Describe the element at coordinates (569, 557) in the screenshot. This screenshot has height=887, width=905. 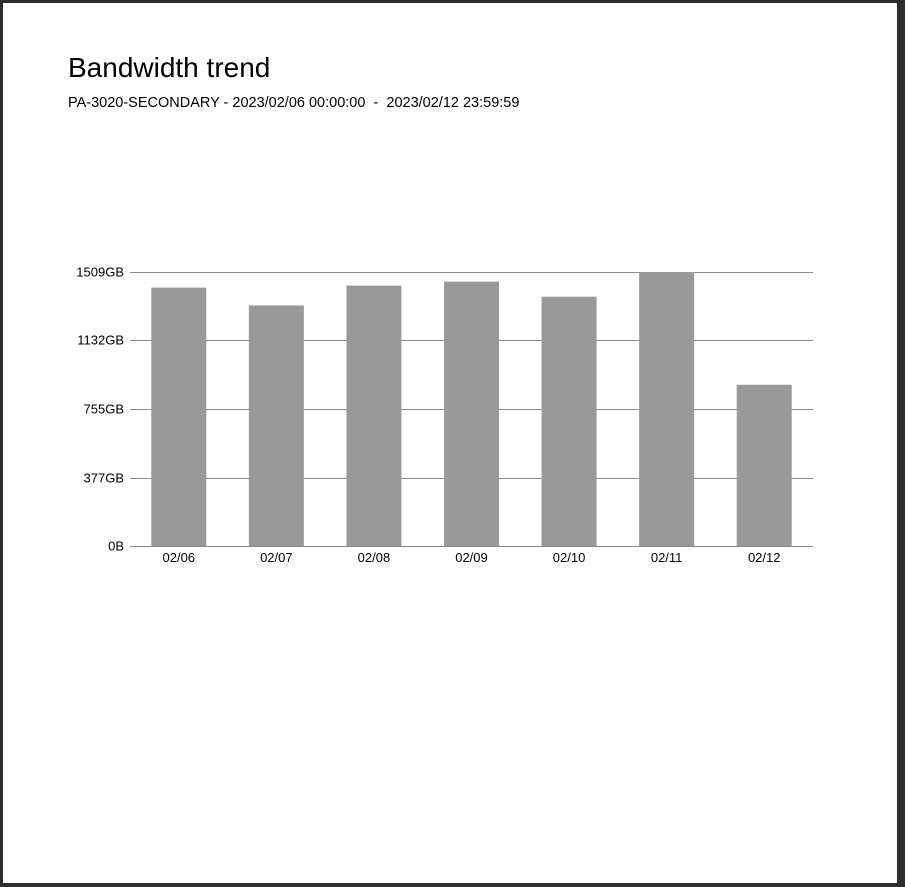
I see `x-tick-label: 02/10` at that location.